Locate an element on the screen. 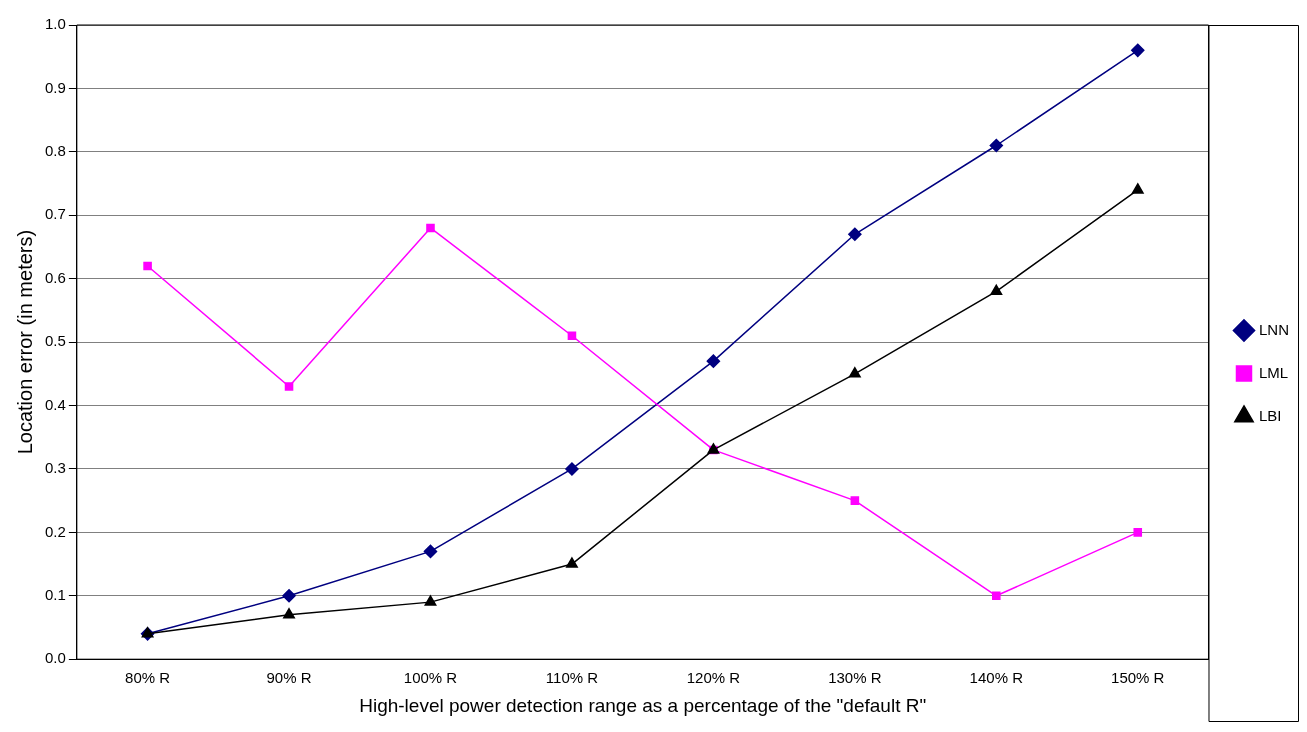 Image resolution: width=1307 pixels, height=732 pixels. x-tick-label: 80% R is located at coordinates (148, 678).